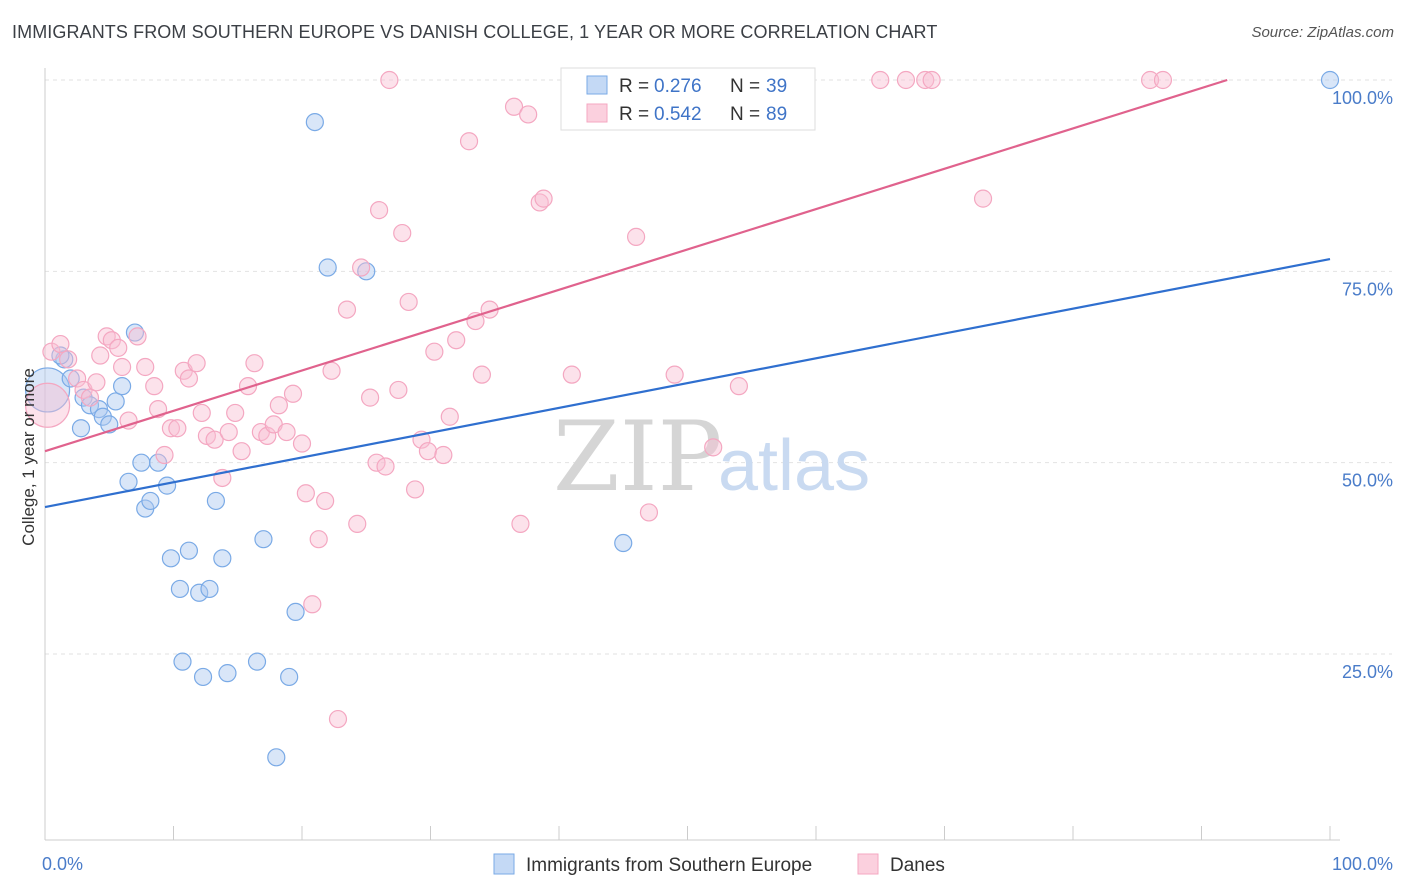 This screenshot has height=892, width=1406. I want to click on y-tick-label: 100.0%, so click(1362, 98).